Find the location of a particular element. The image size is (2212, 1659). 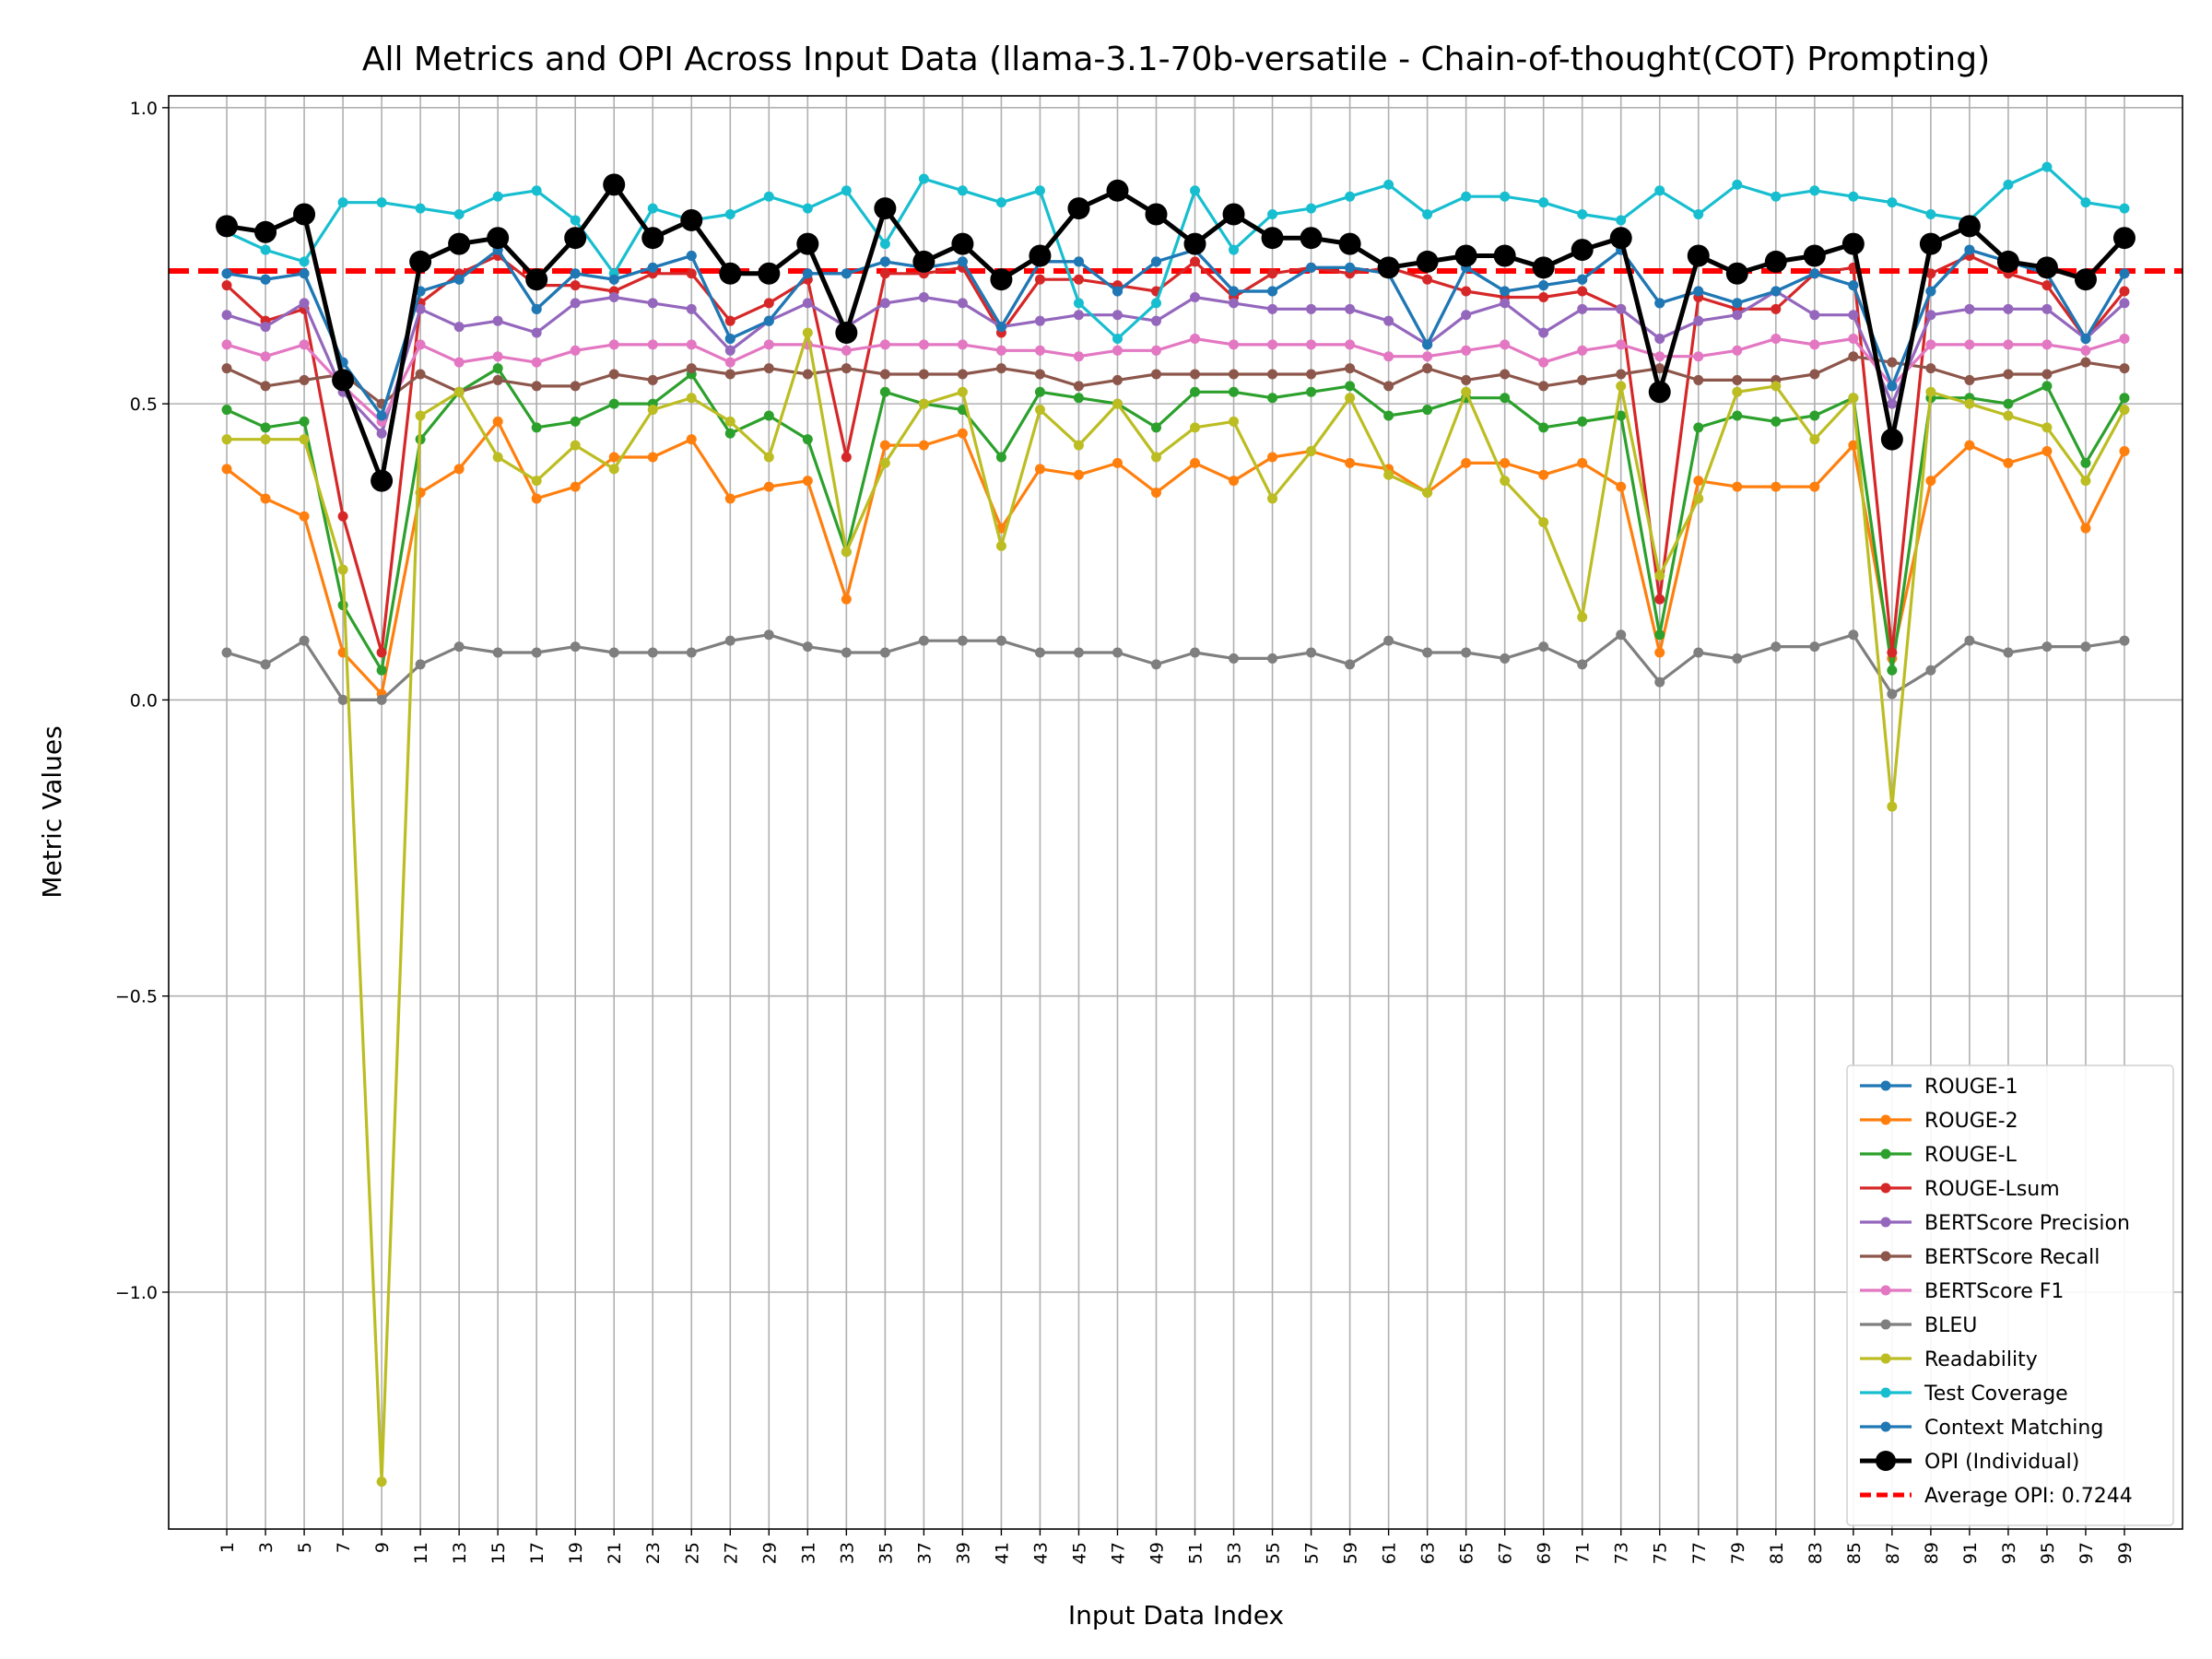

y-tick-label: 0.5 is located at coordinates (144, 404).